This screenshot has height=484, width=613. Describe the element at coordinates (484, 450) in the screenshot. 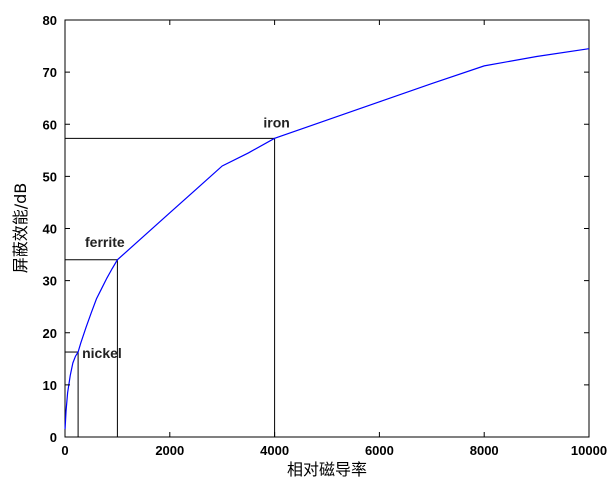

I see `x-tick-label: 8000` at that location.